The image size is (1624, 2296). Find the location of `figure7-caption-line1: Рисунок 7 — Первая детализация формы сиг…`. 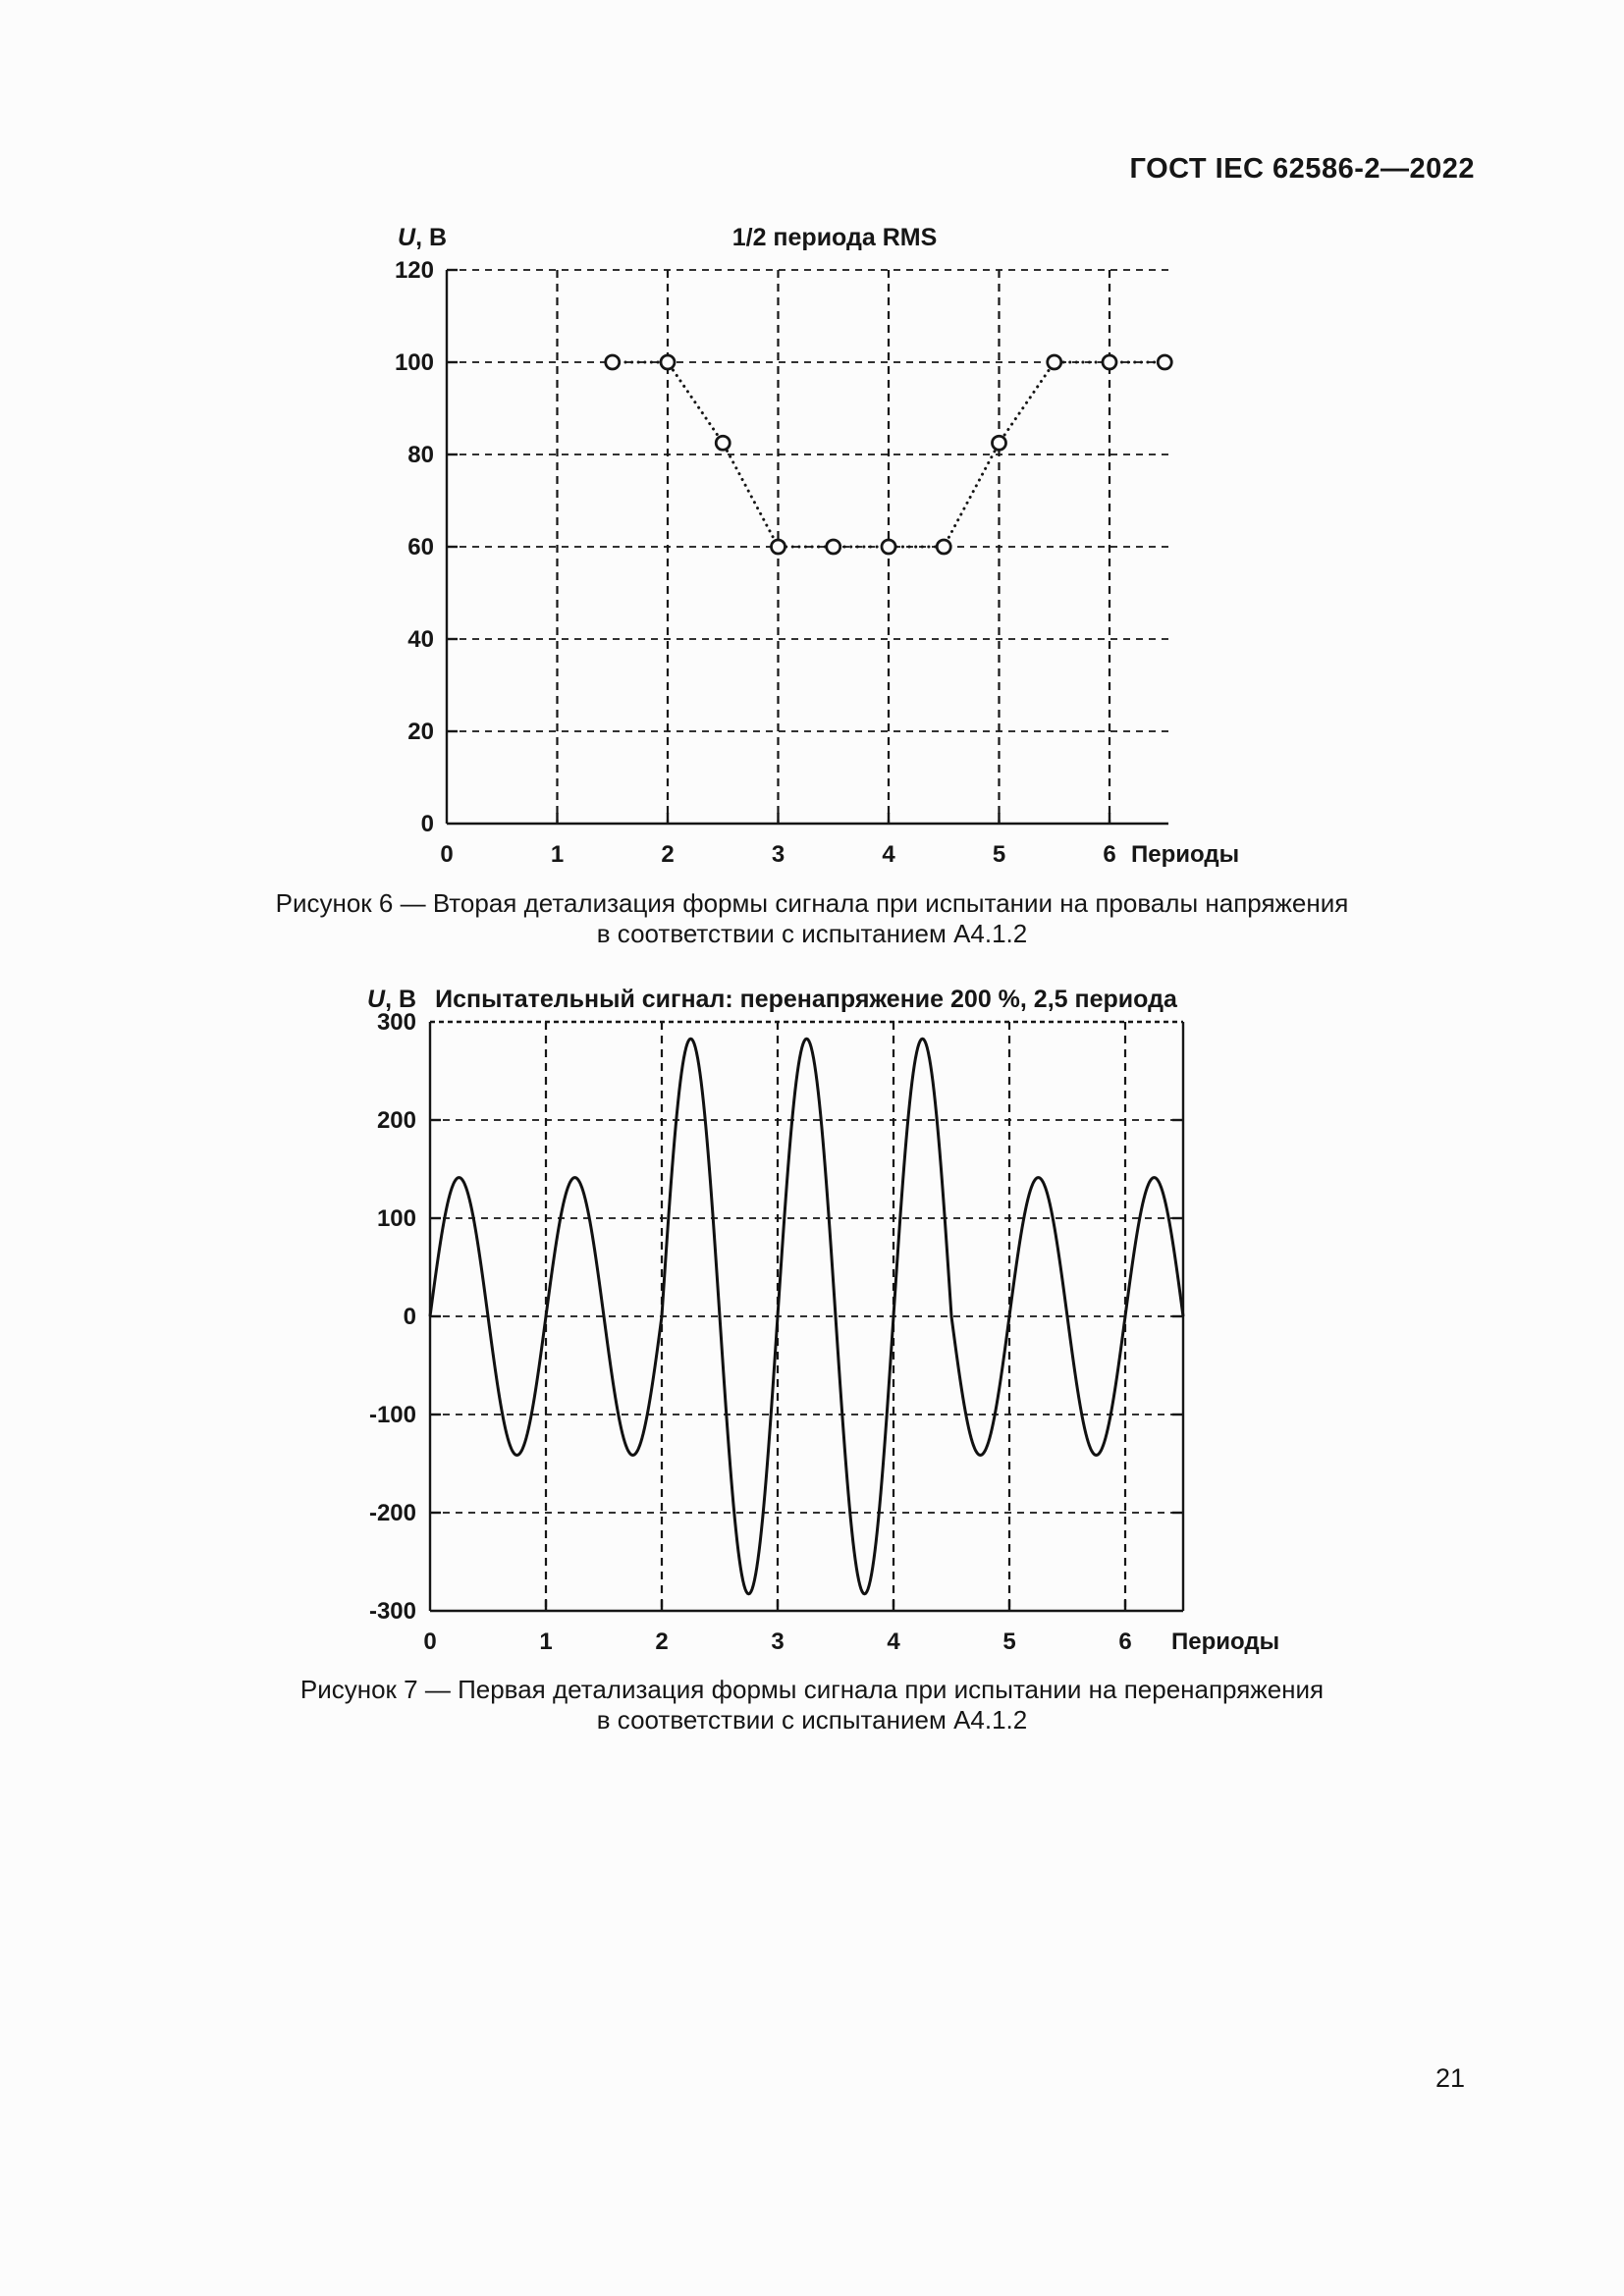

figure7-caption-line1: Рисунок 7 — Первая детализация формы сиг… is located at coordinates (812, 1689).